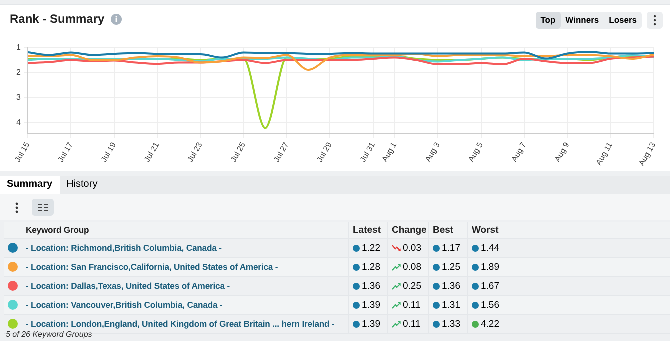 Image resolution: width=670 pixels, height=341 pixels. What do you see at coordinates (324, 152) in the screenshot?
I see `x-tick-label: Jul 29` at bounding box center [324, 152].